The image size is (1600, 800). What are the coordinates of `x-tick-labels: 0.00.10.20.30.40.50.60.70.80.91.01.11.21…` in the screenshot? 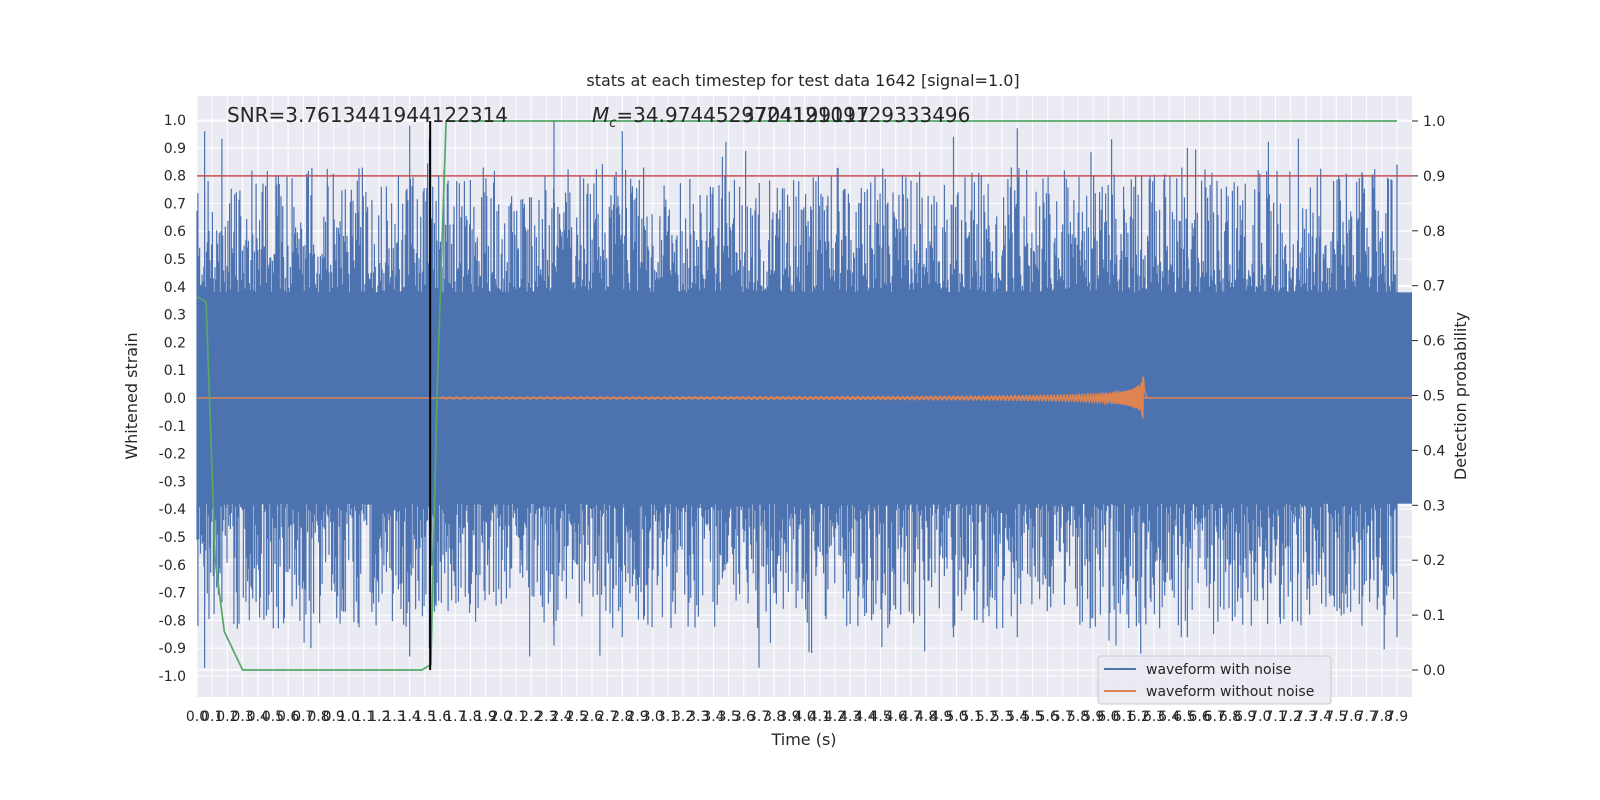 It's located at (797, 717).